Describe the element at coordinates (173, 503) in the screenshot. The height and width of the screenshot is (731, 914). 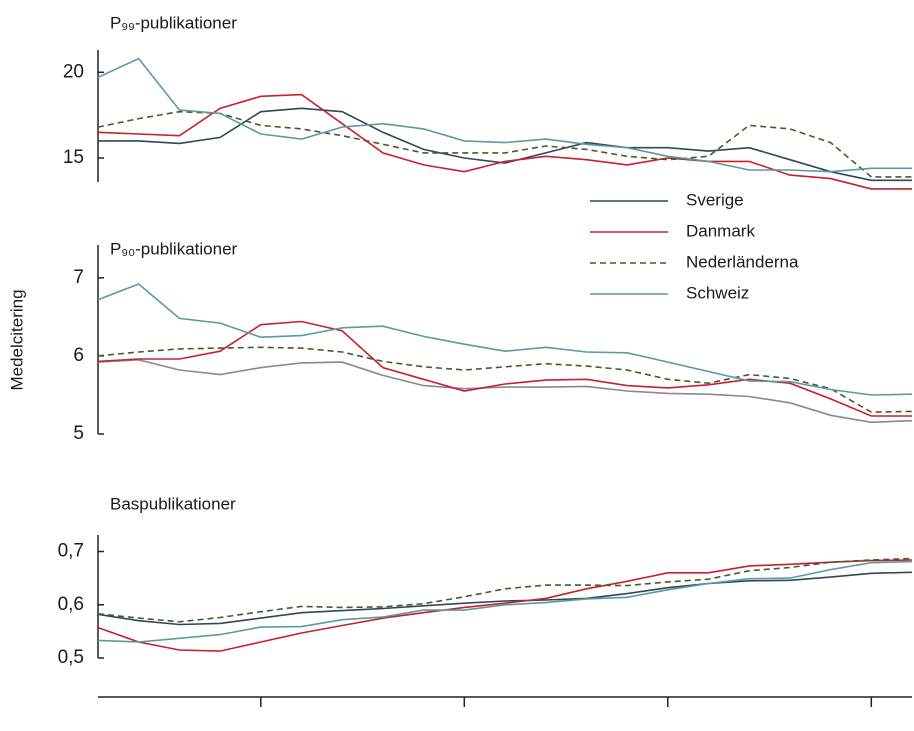
I see `panel-title: Baspublikationer` at that location.